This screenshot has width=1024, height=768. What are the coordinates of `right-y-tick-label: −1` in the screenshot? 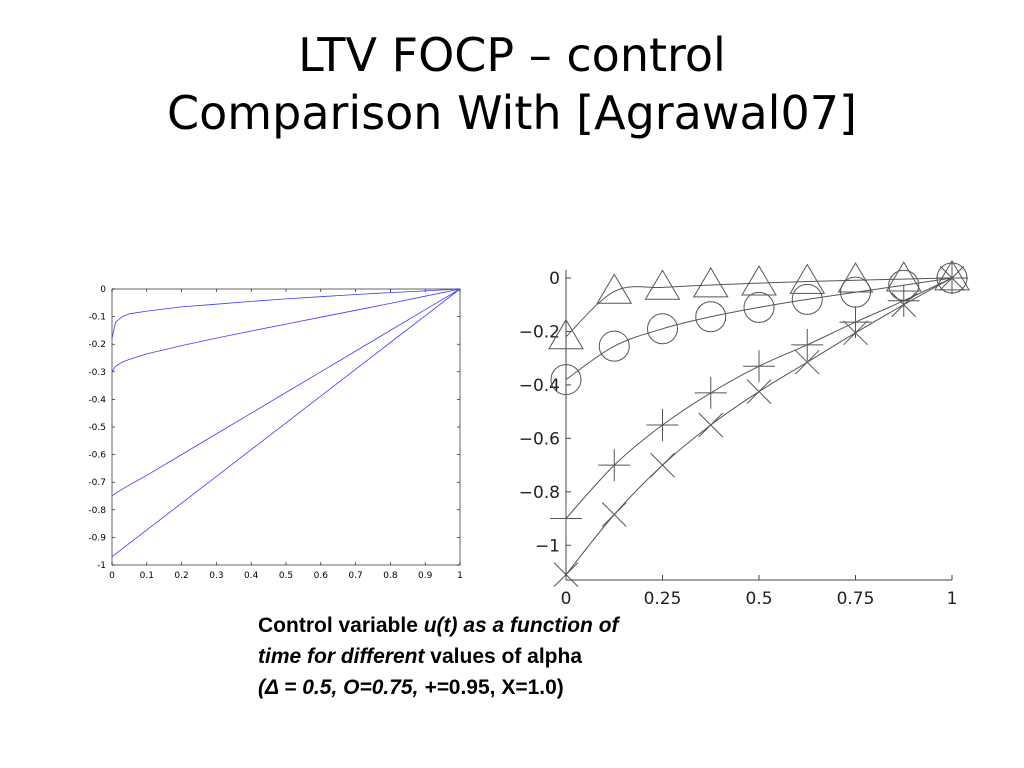 It's located at (547, 546).